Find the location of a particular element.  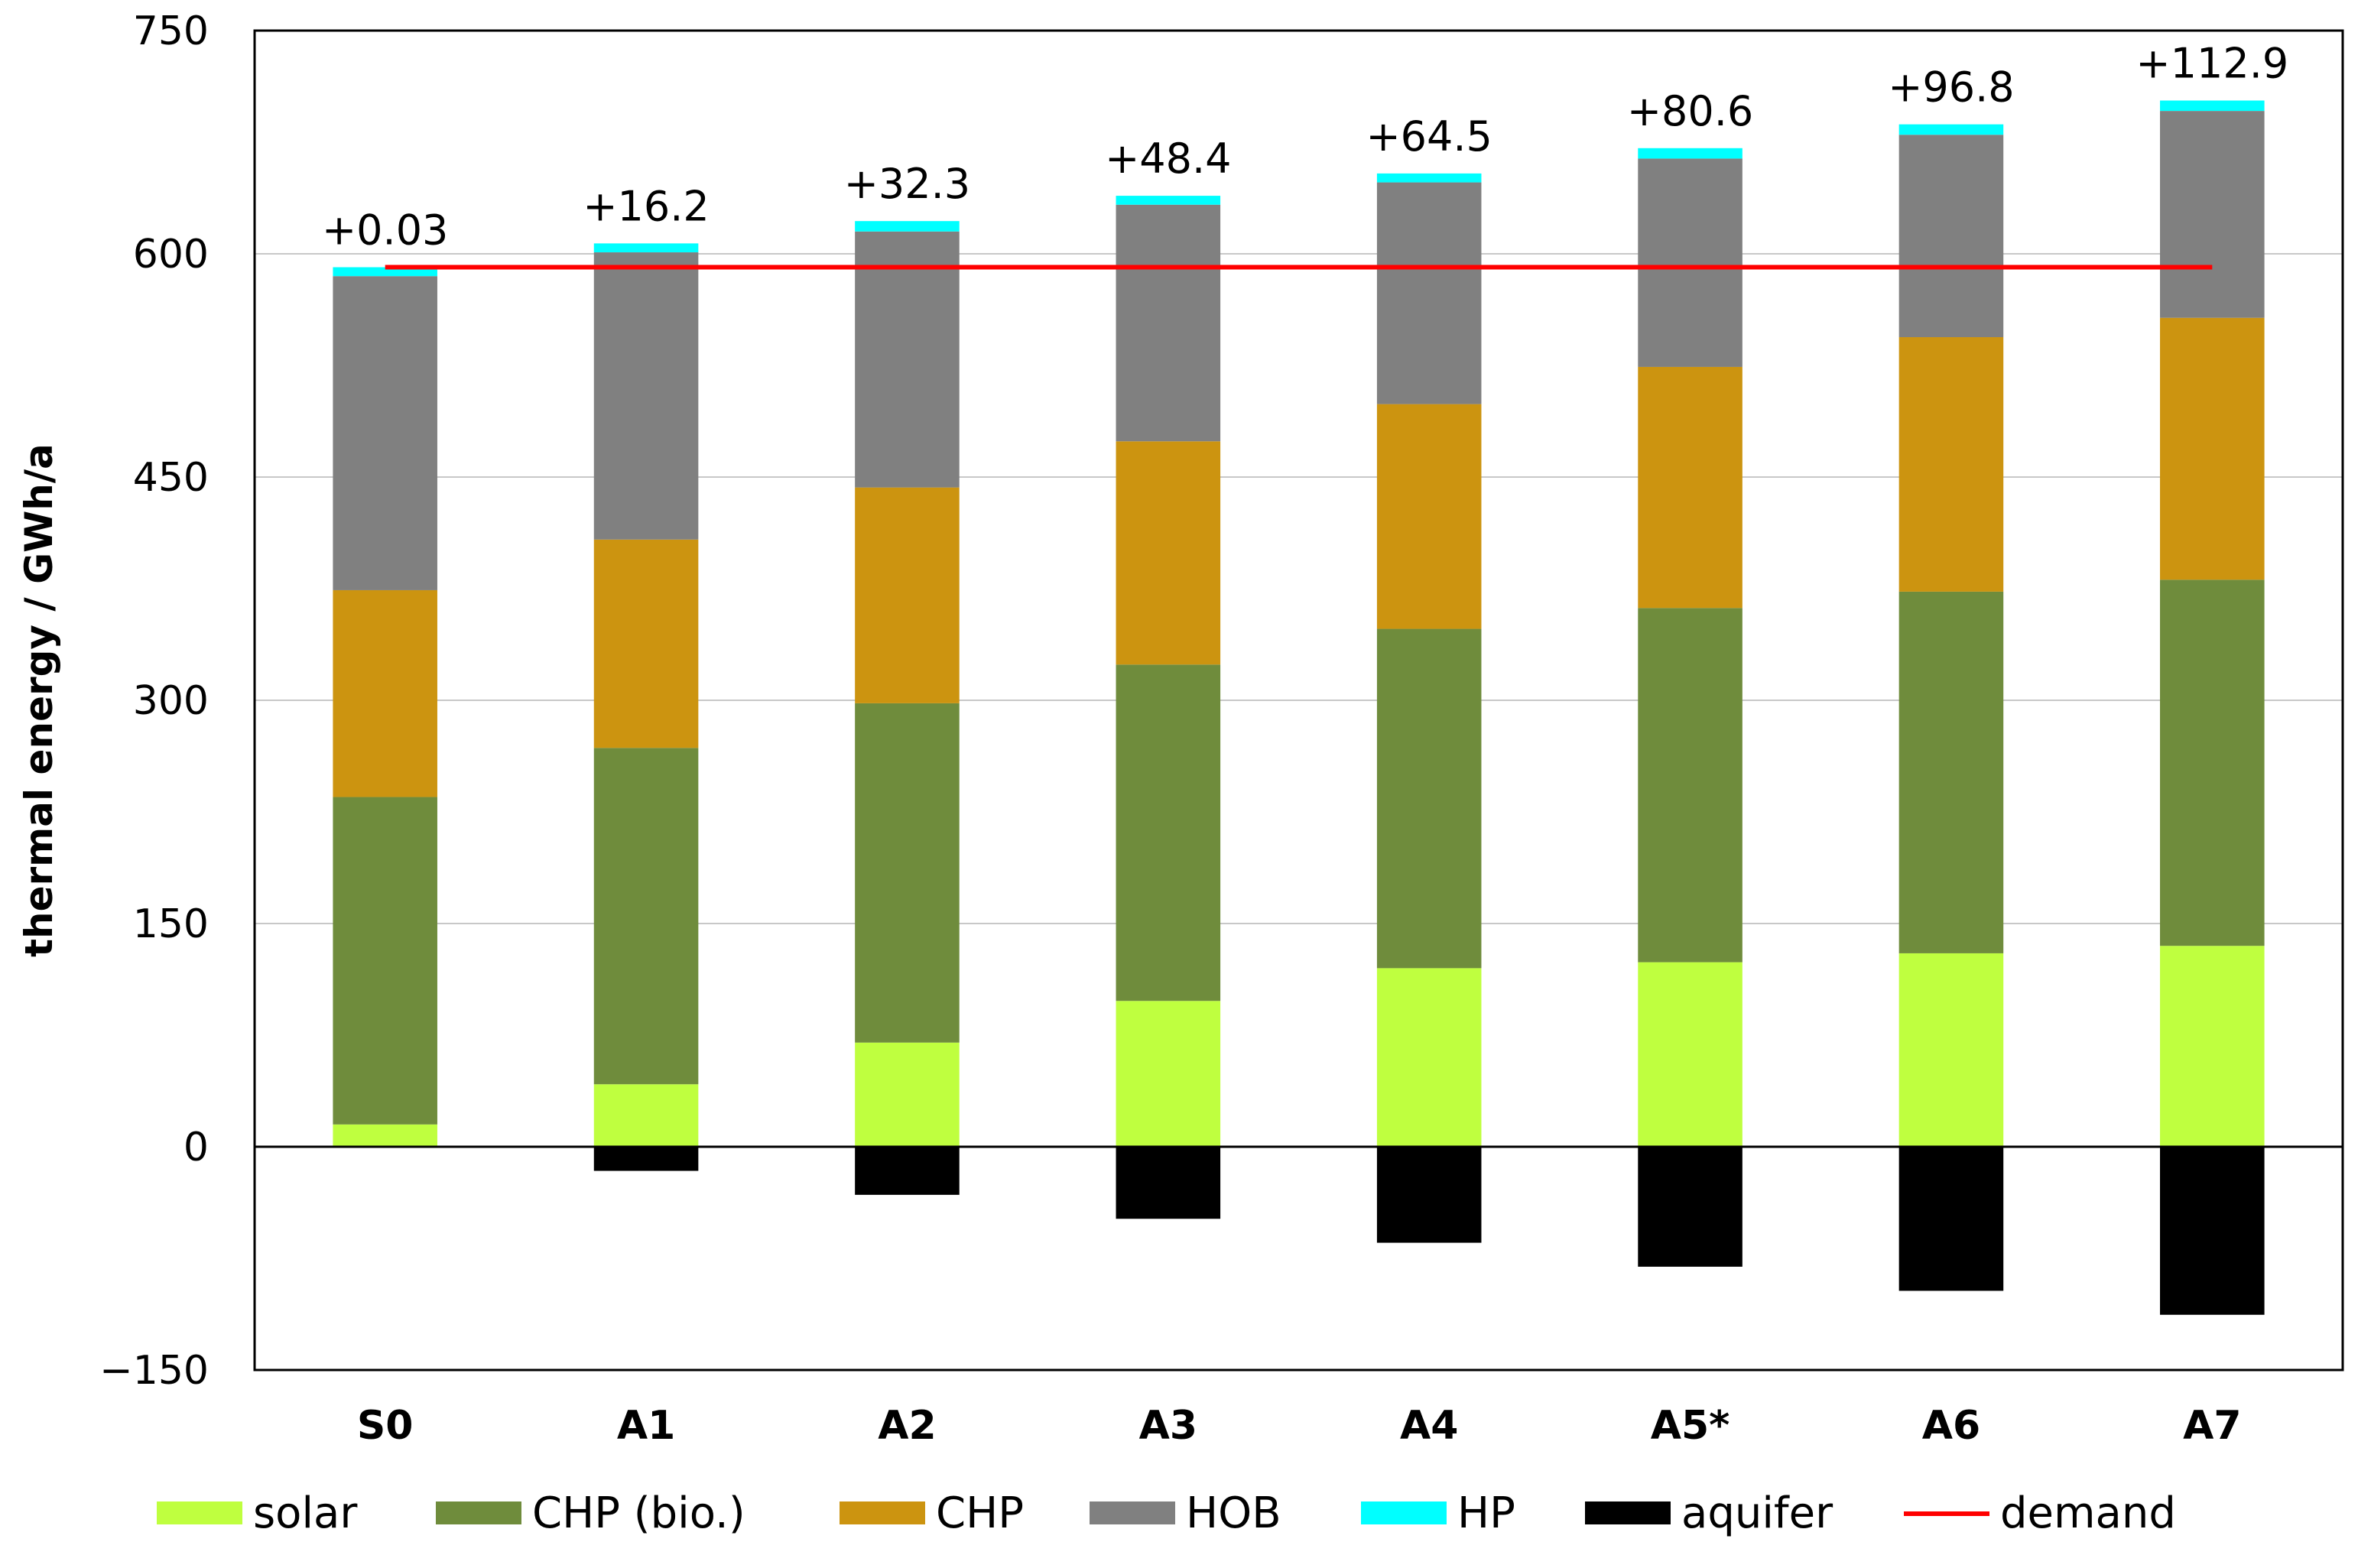

legend-label: CHP (bio.) is located at coordinates (638, 1513).